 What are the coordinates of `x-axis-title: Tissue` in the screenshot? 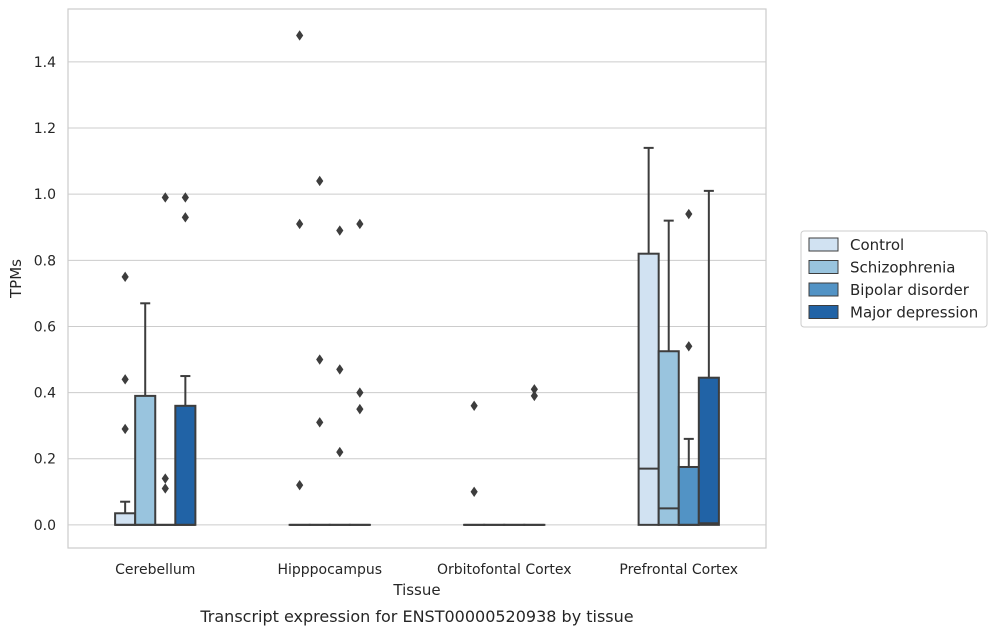 It's located at (416, 590).